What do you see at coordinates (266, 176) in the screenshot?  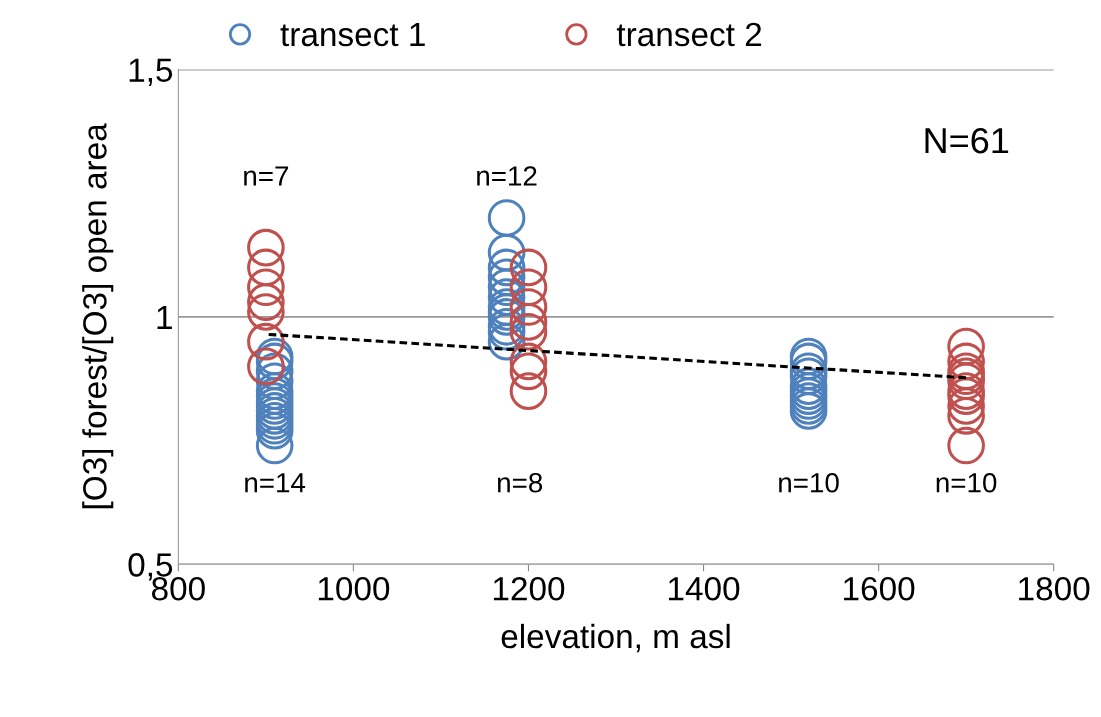 I see `annotation: n=7` at bounding box center [266, 176].